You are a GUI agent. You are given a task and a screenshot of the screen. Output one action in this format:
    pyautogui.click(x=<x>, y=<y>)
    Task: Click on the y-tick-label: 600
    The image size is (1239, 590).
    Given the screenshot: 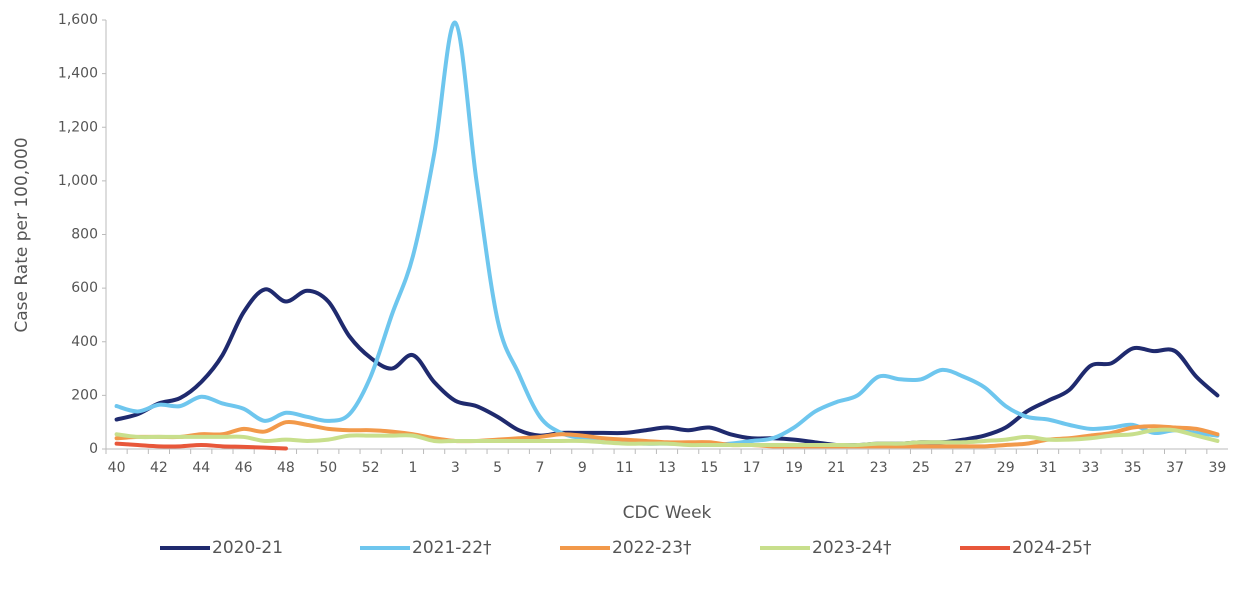 What is the action you would take?
    pyautogui.click(x=84, y=288)
    